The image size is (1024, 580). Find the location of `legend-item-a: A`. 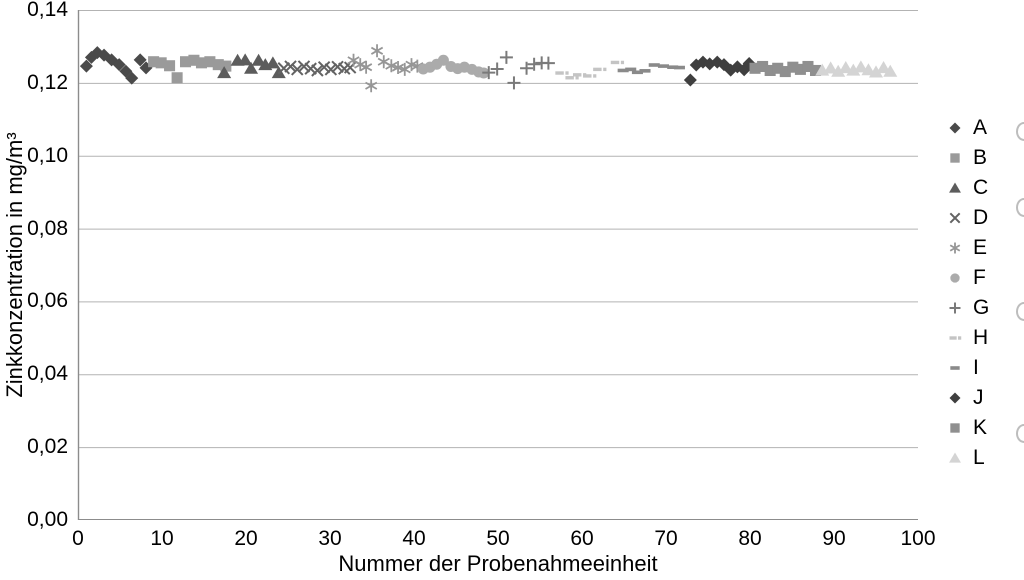

legend-item-a: A is located at coordinates (966, 128).